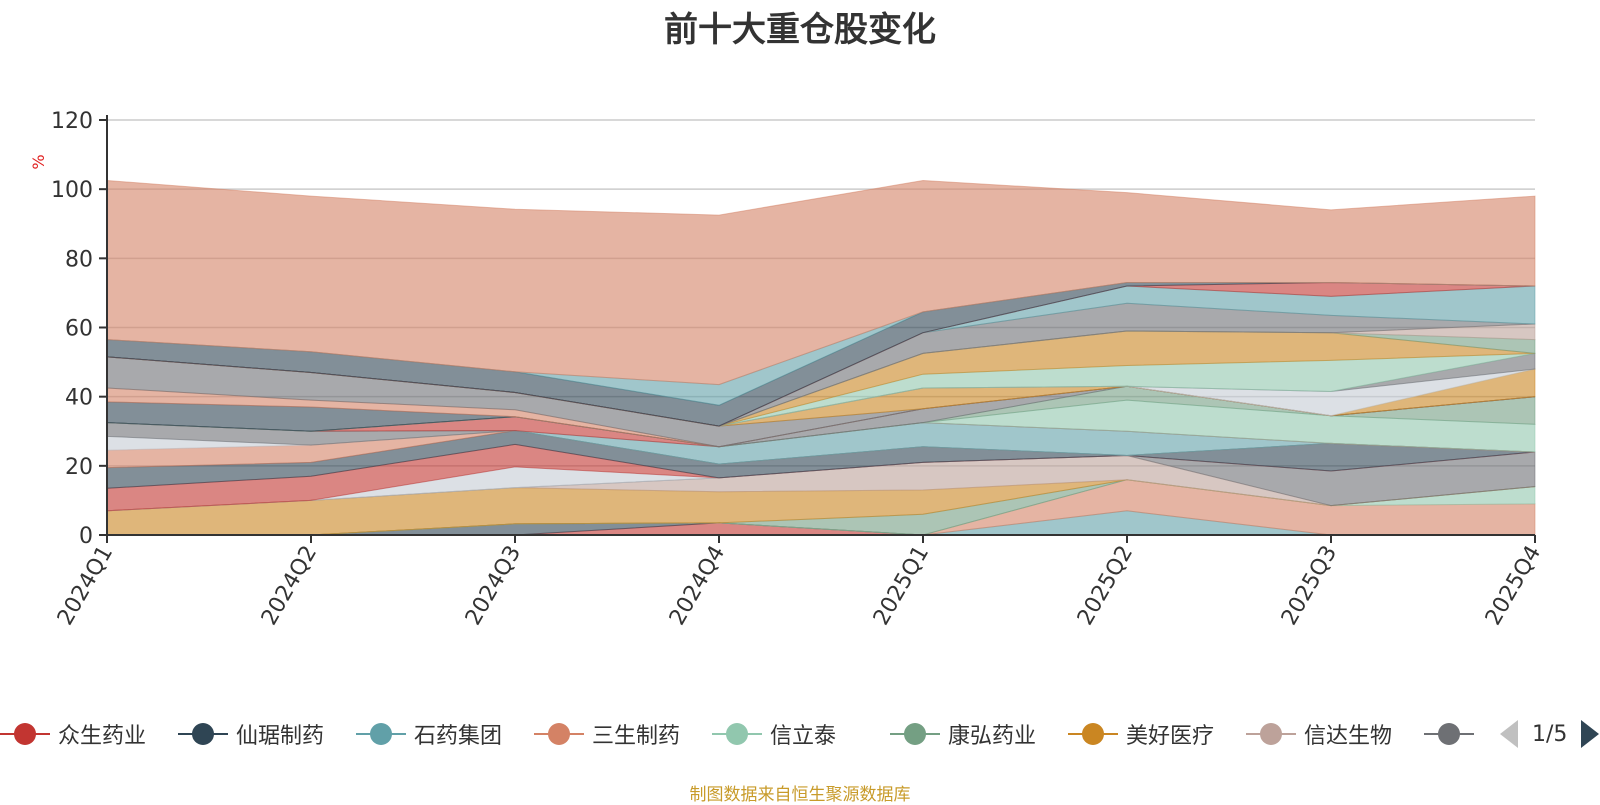 The width and height of the screenshot is (1600, 805). I want to click on x-tick-label-7: 2025Q4, so click(1513, 586).